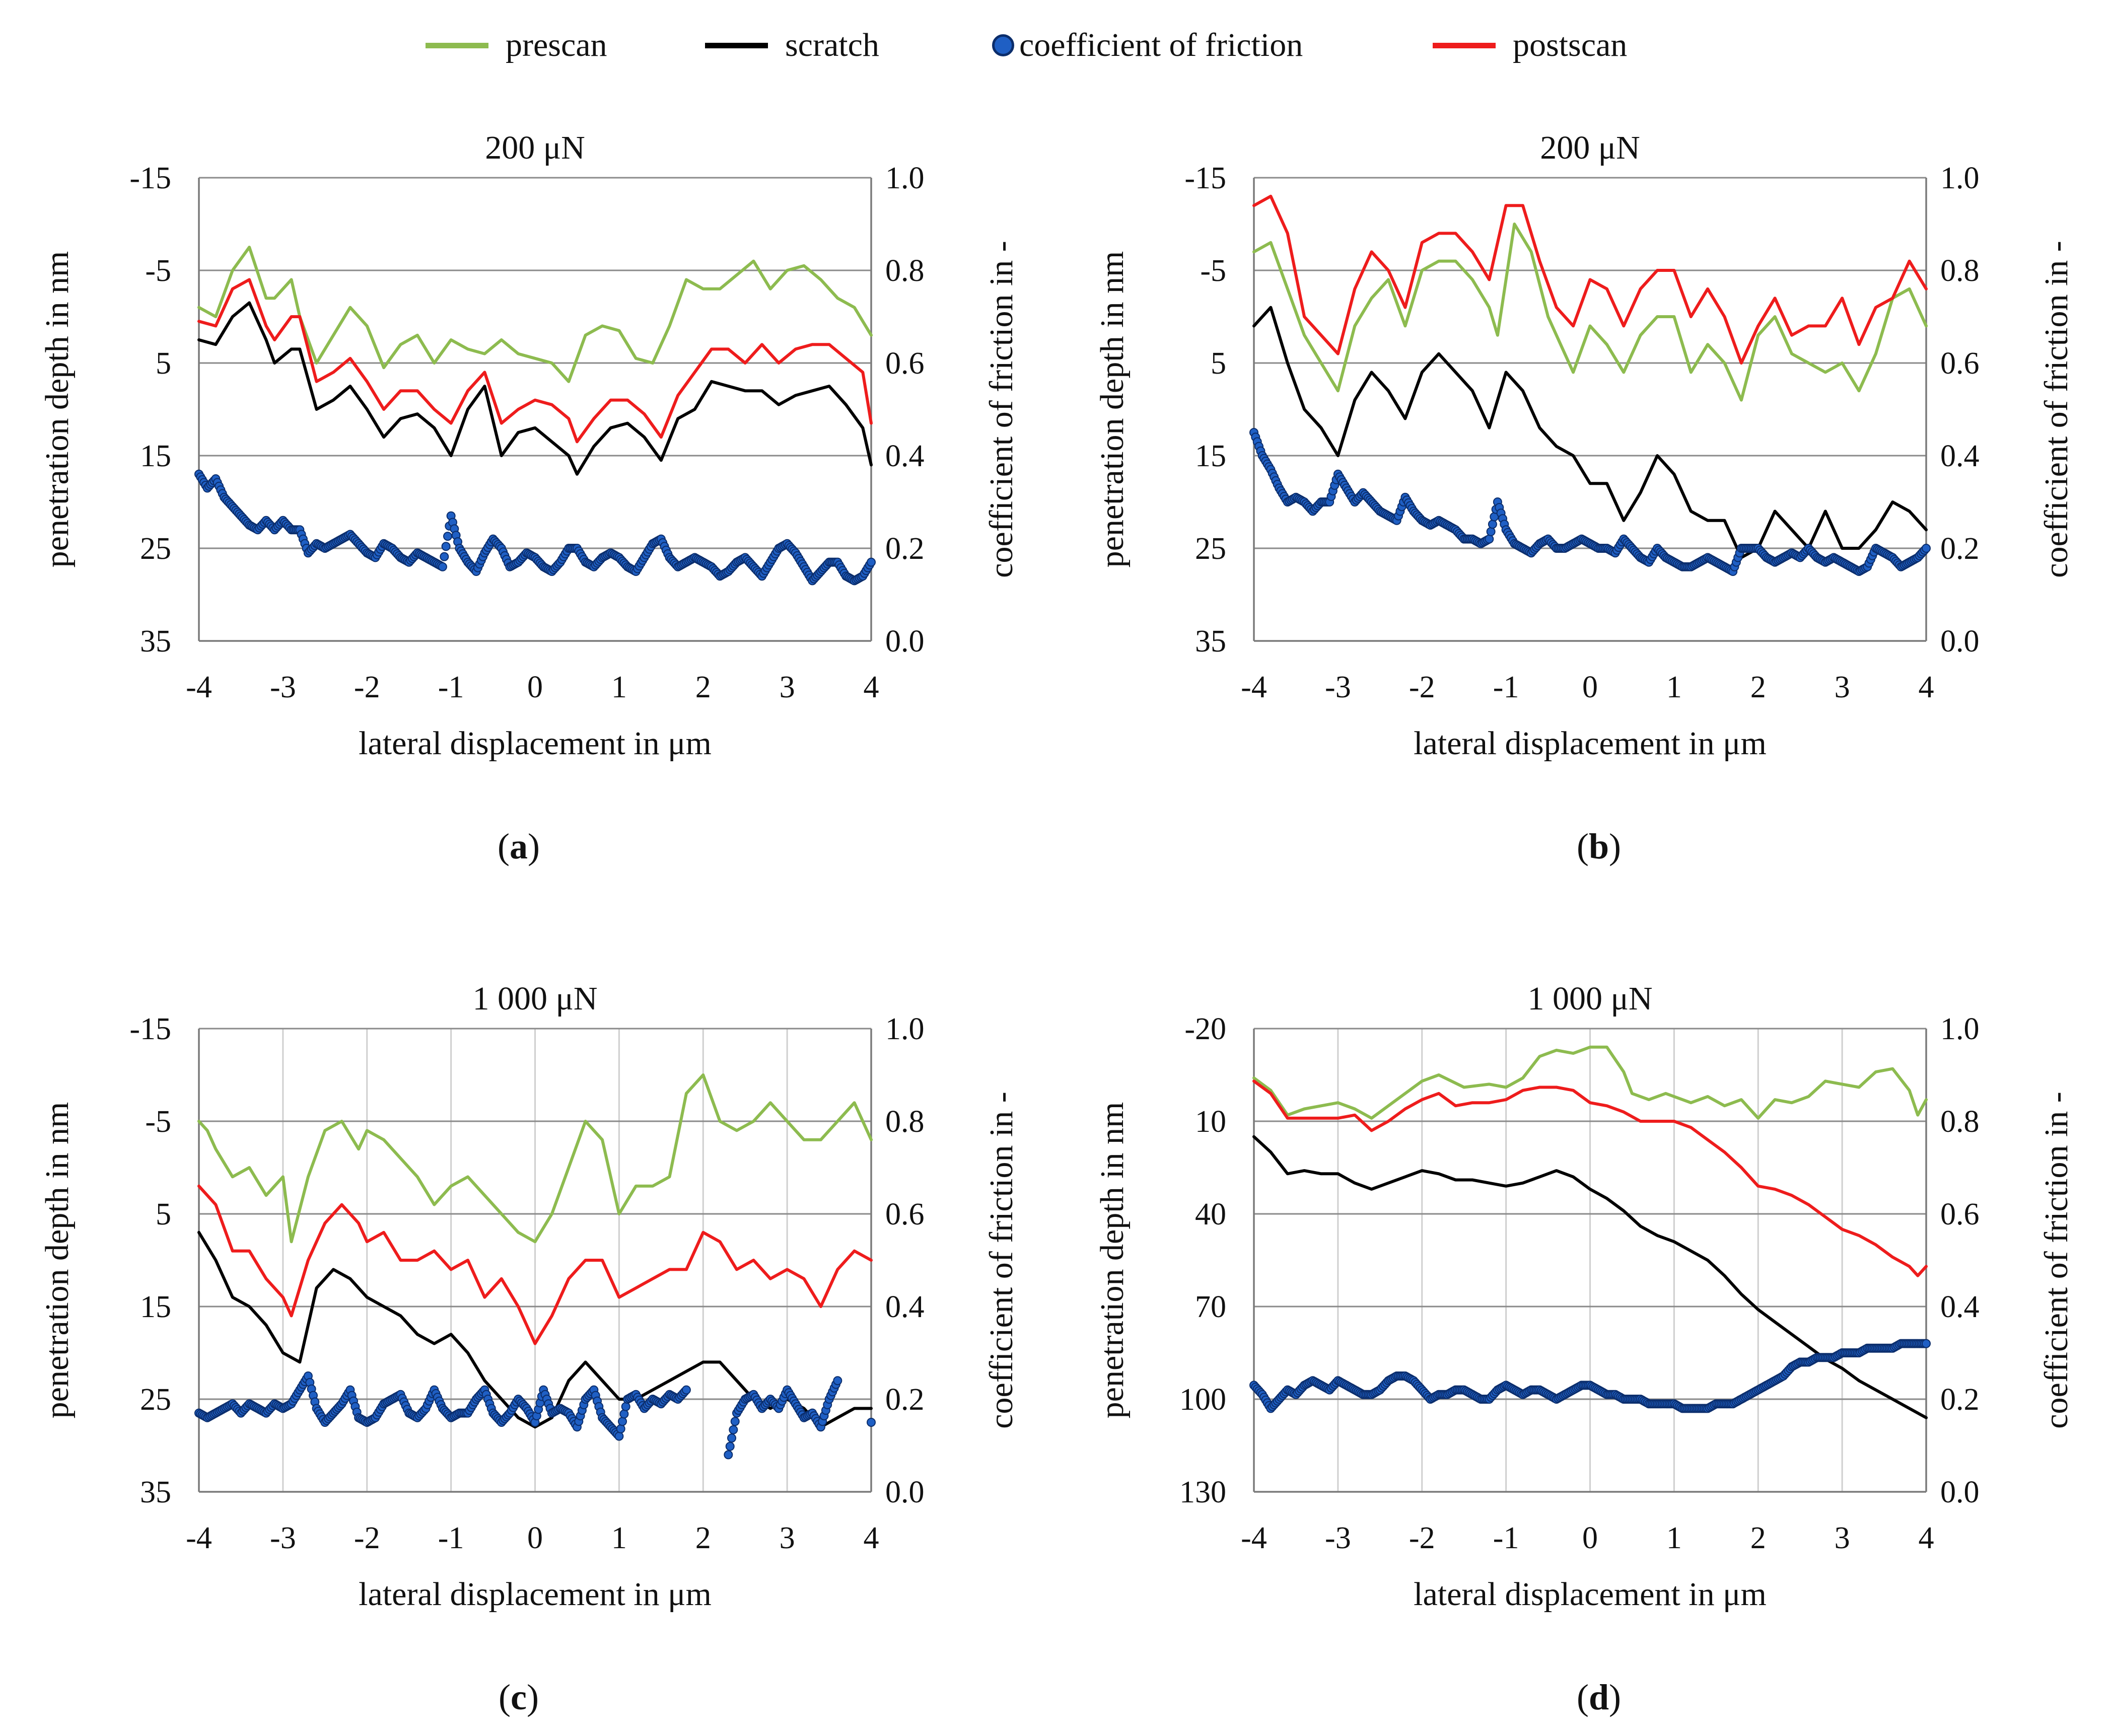  I want to click on caption-b: (b), so click(1598, 846).